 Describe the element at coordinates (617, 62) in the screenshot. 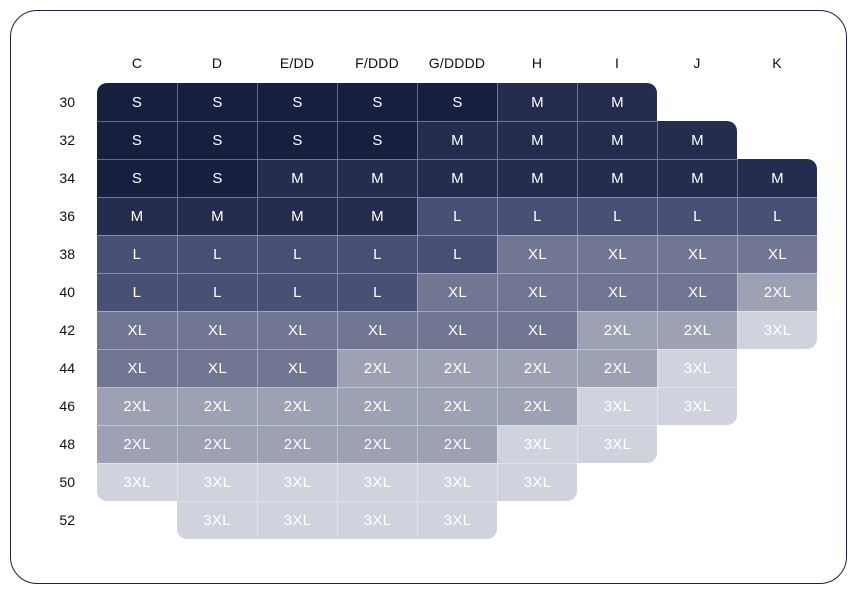

I see `column-header-i: I` at that location.